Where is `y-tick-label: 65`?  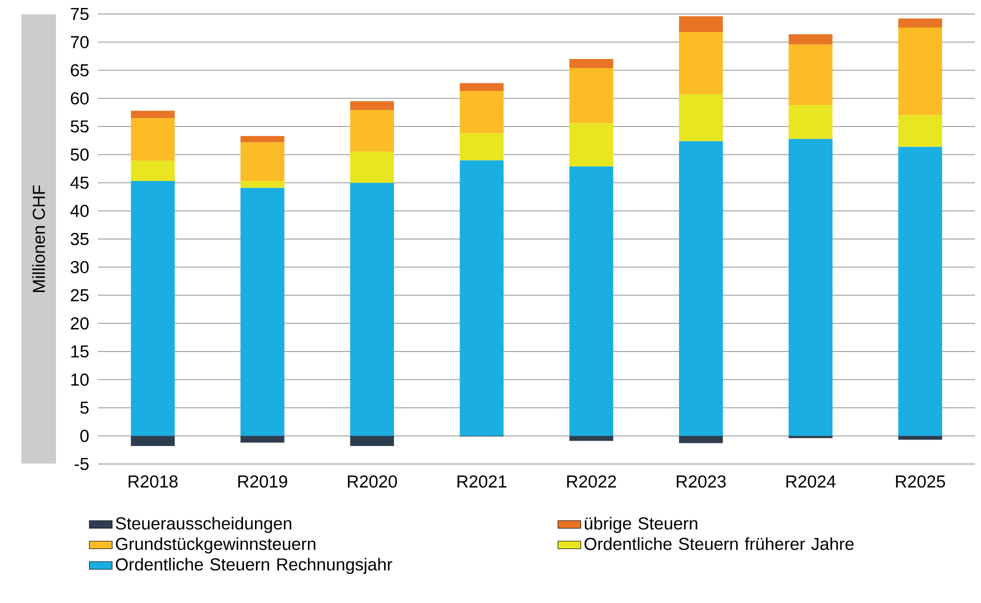
y-tick-label: 65 is located at coordinates (79, 70).